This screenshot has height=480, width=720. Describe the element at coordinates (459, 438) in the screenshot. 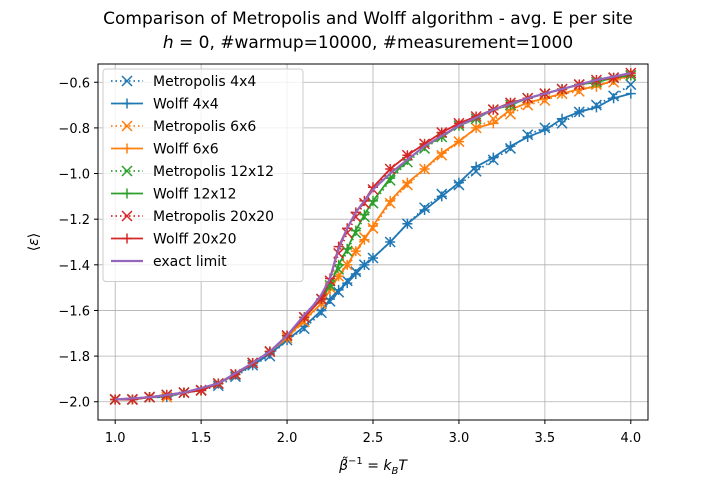

I see `x-tick-label: 3.0` at that location.